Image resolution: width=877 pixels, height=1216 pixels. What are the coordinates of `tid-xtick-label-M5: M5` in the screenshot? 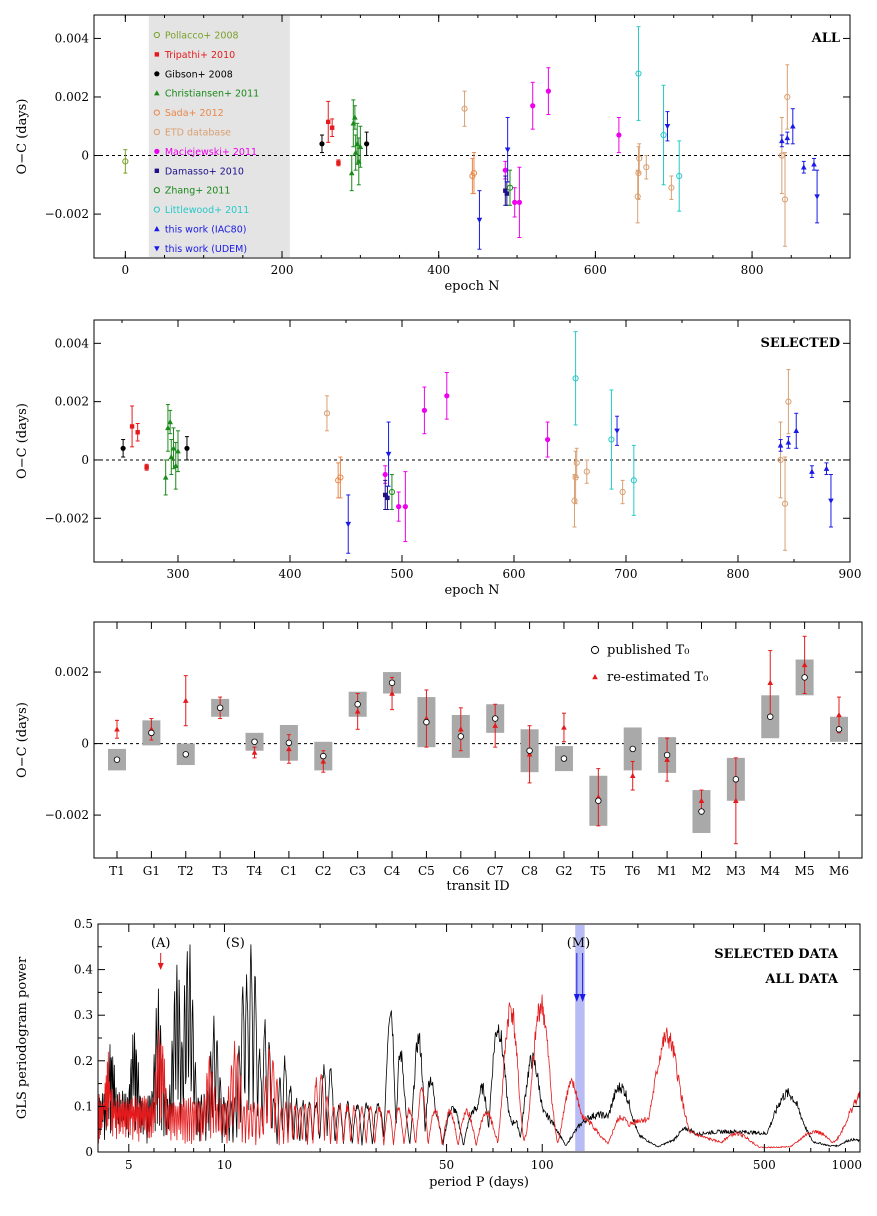 It's located at (805, 871).